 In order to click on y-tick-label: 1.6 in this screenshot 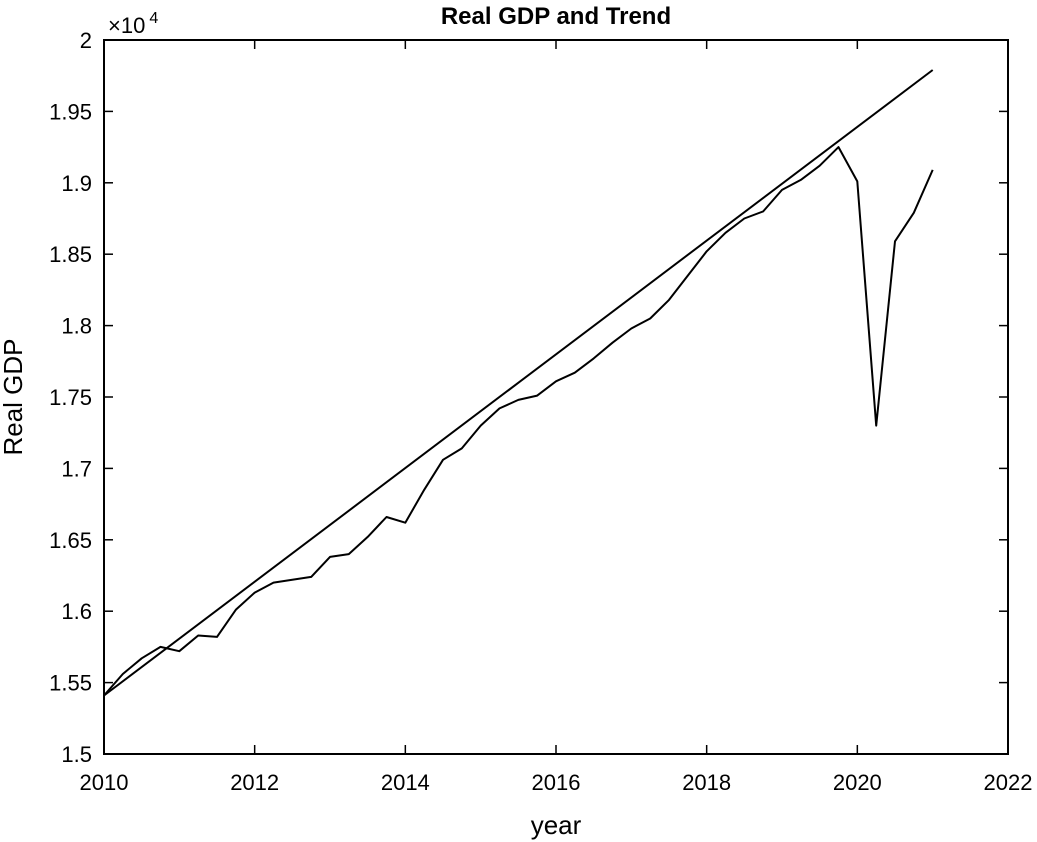, I will do `click(76, 611)`.